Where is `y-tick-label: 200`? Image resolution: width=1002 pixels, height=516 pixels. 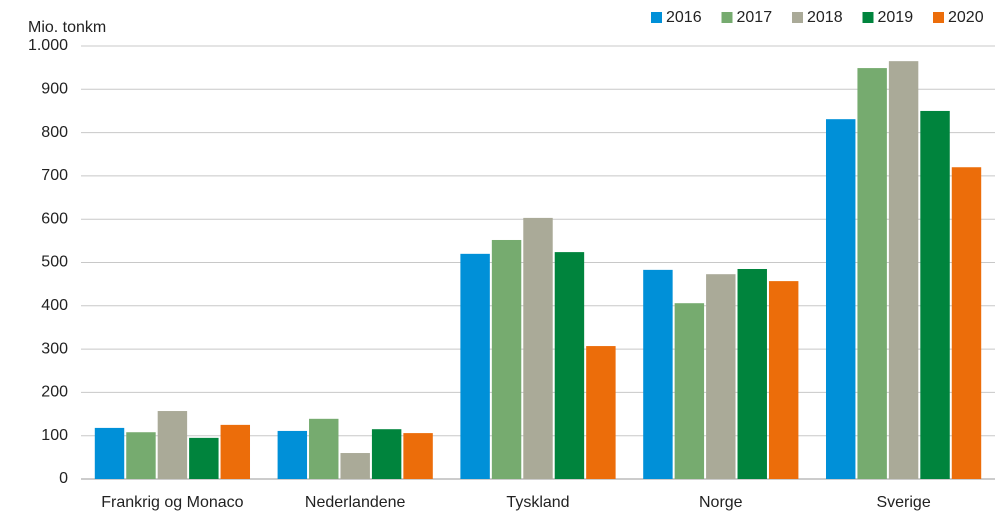
y-tick-label: 200 is located at coordinates (54, 392).